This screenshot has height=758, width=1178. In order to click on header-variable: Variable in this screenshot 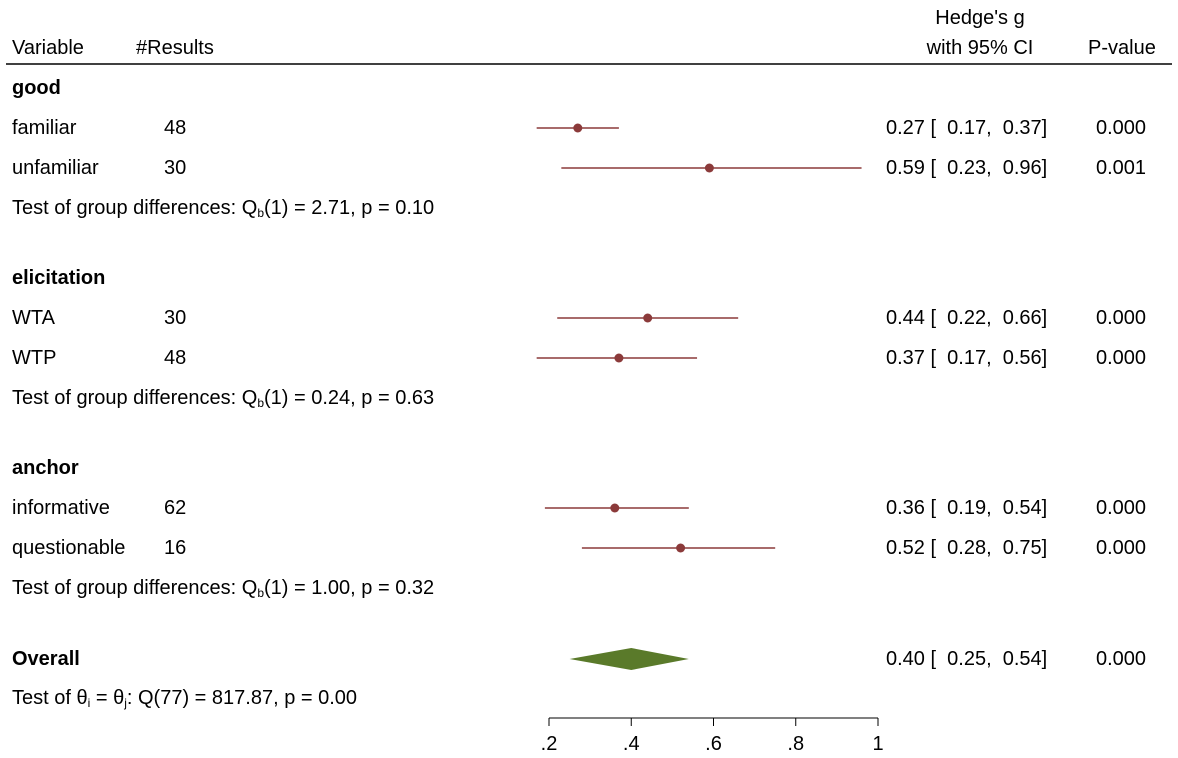, I will do `click(48, 48)`.